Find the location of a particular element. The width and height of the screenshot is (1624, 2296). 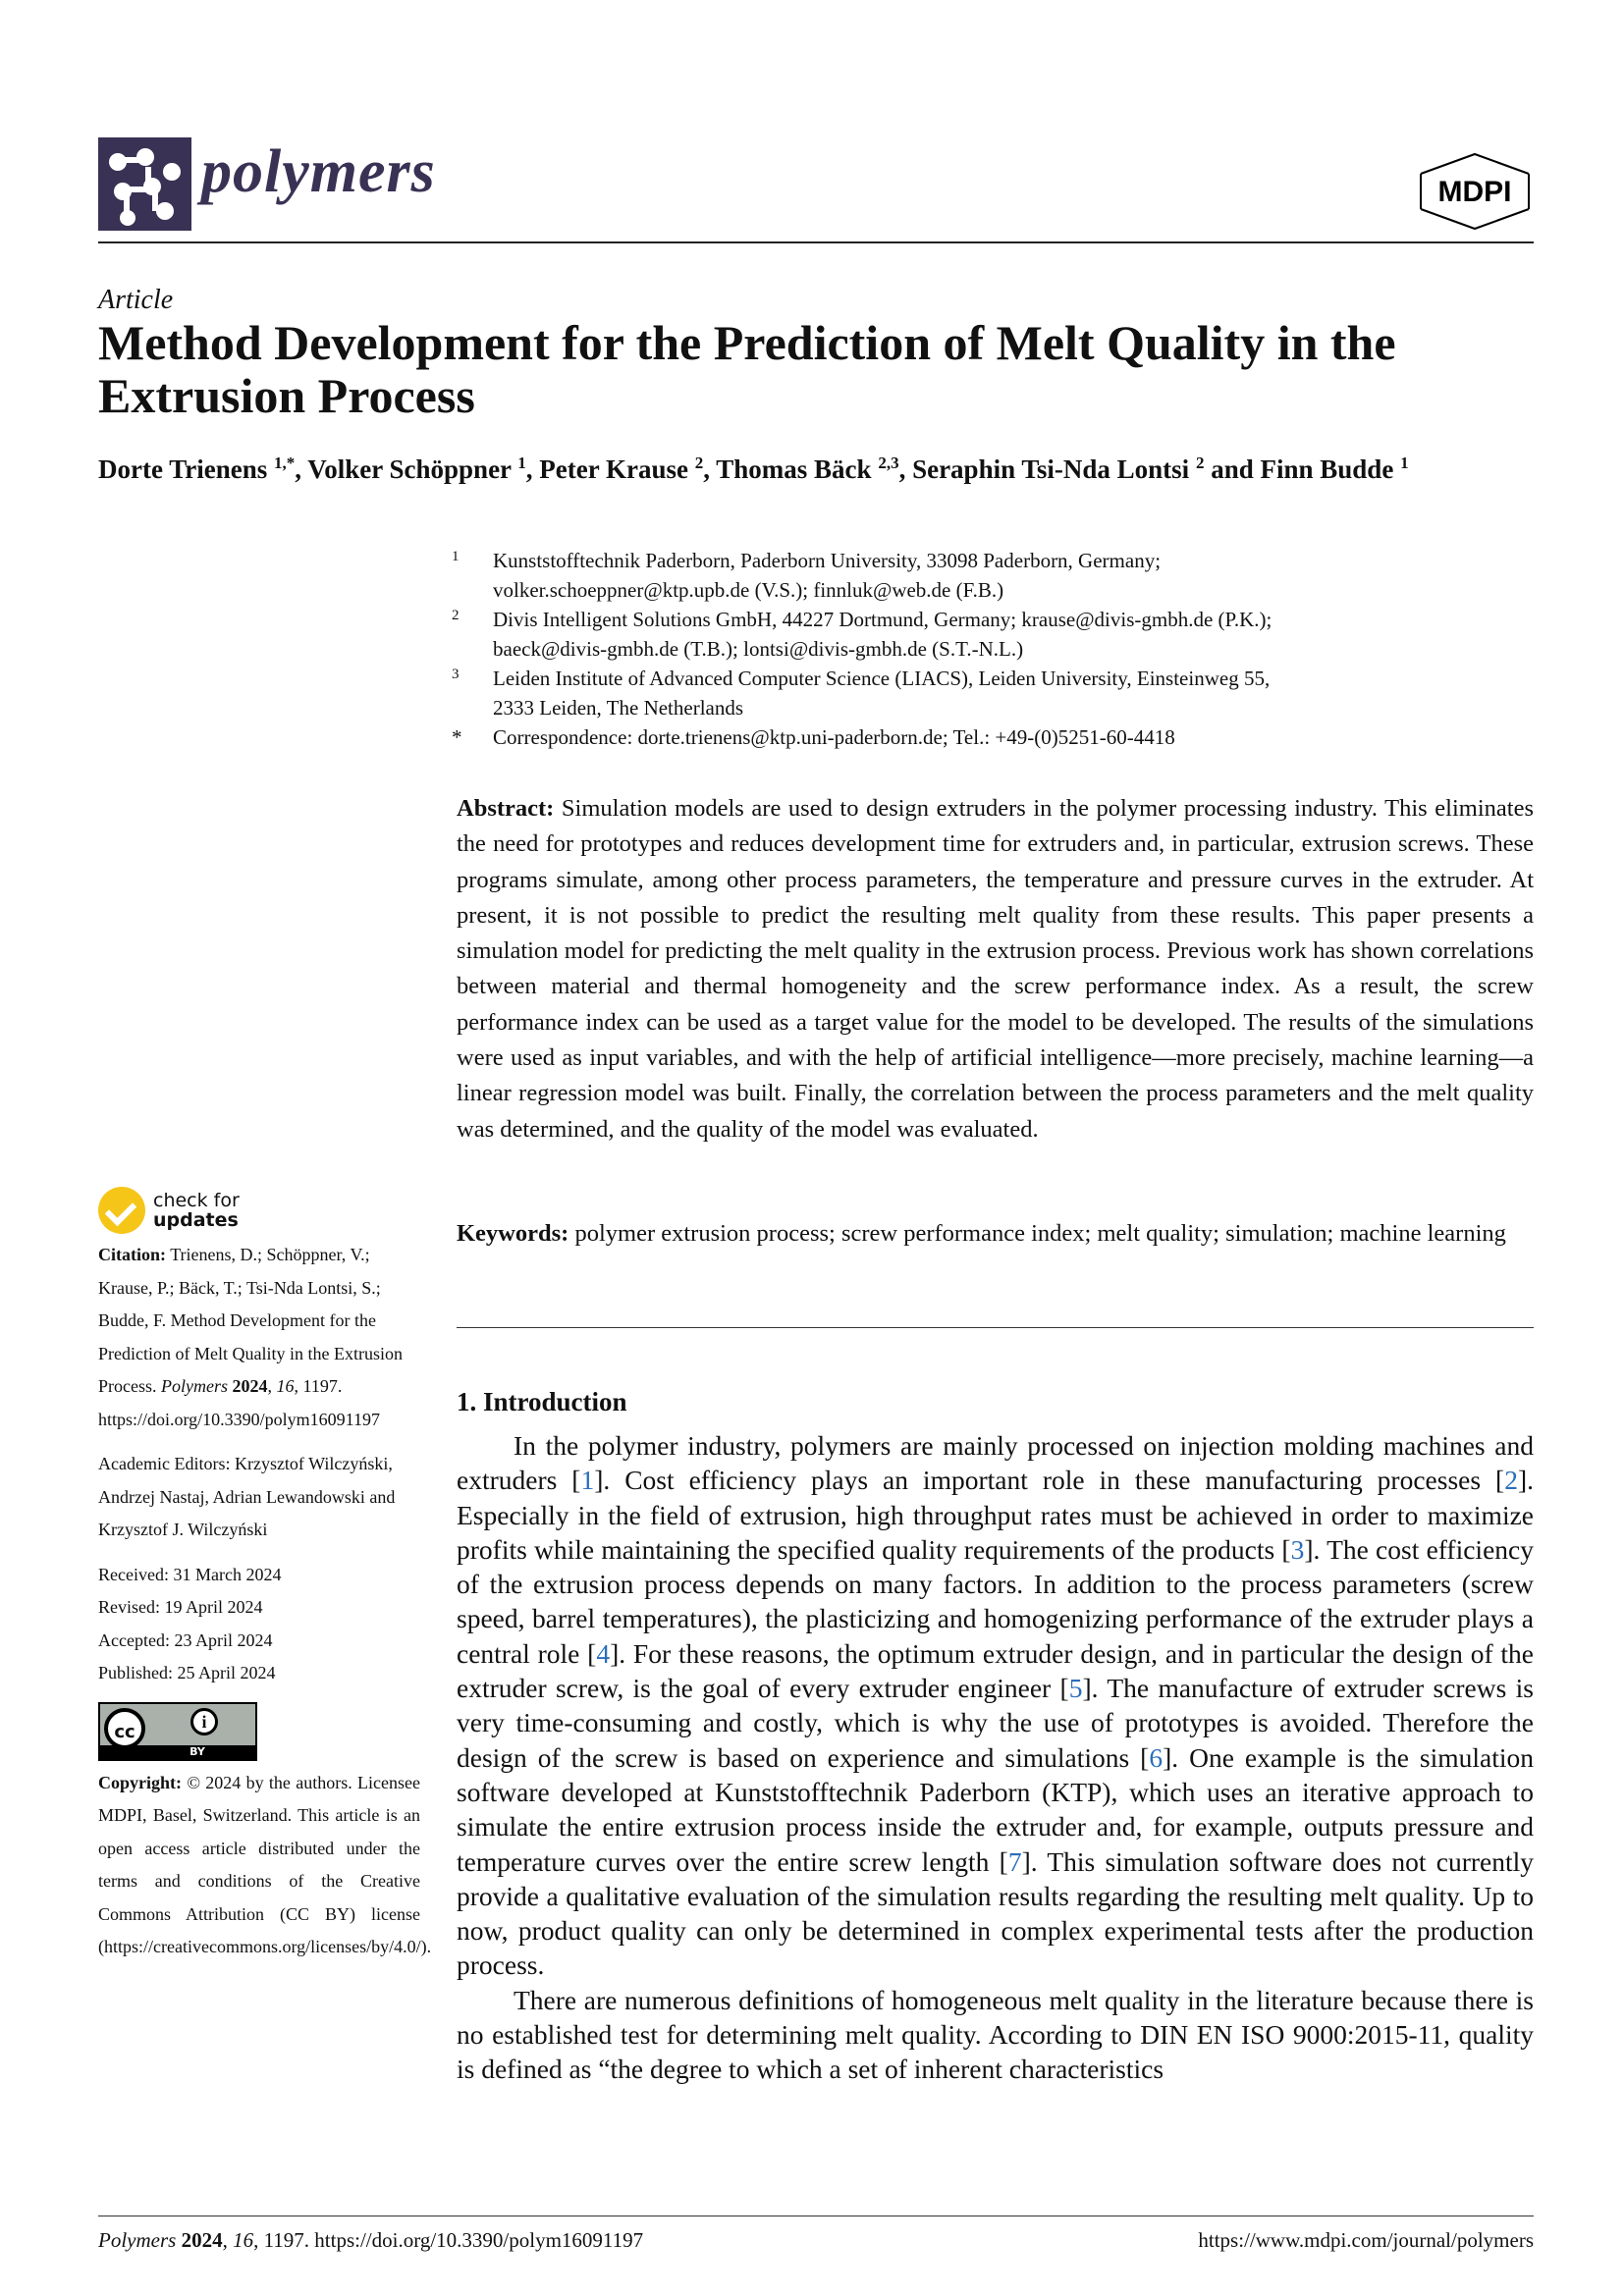

citation-ref-link: 7 is located at coordinates (1014, 1861).